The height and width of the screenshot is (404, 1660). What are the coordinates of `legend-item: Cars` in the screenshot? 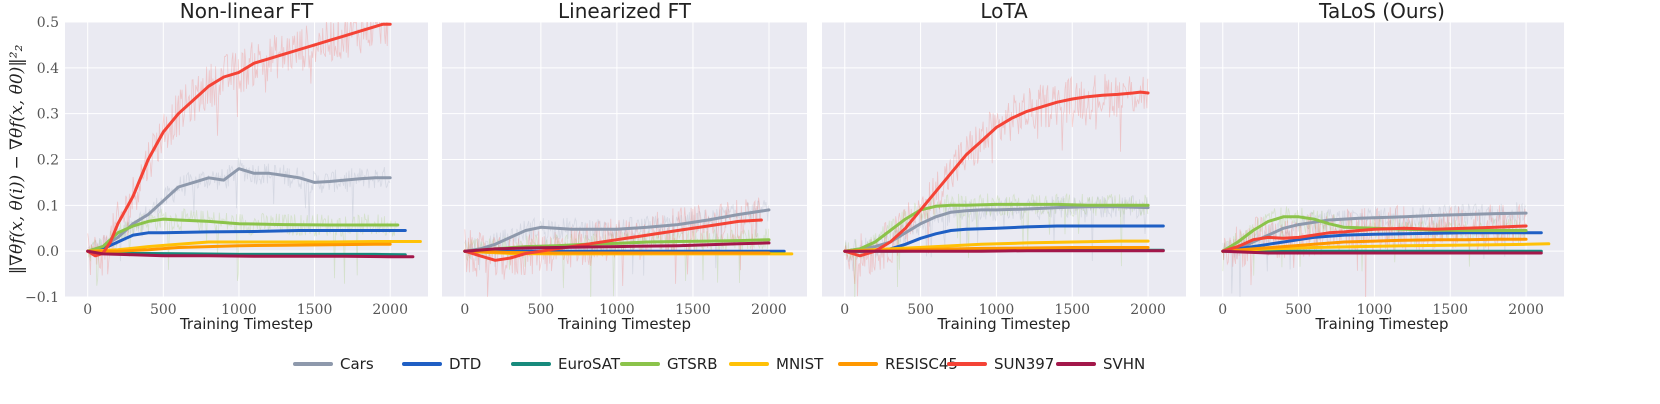 It's located at (333, 364).